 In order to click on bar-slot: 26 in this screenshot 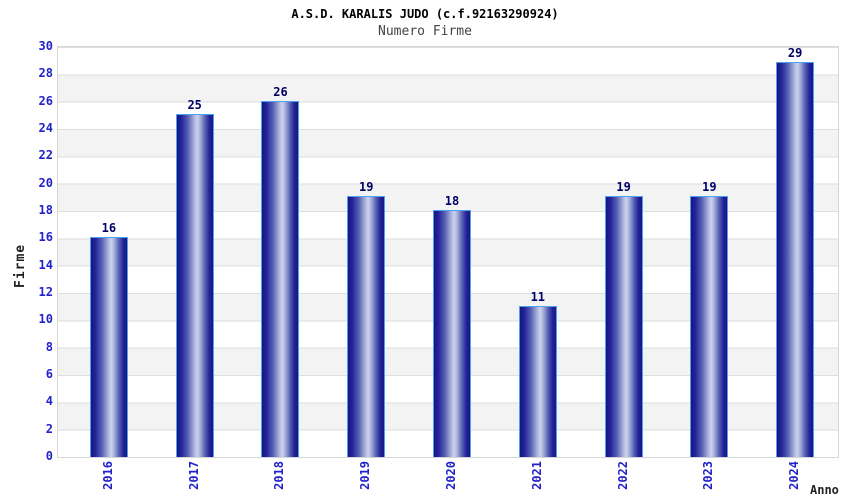, I will do `click(281, 252)`.